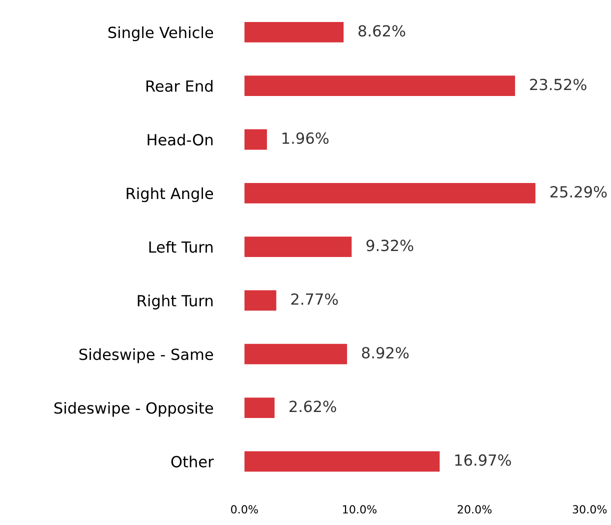  What do you see at coordinates (382, 31) in the screenshot?
I see `data-label: 8.62%` at bounding box center [382, 31].